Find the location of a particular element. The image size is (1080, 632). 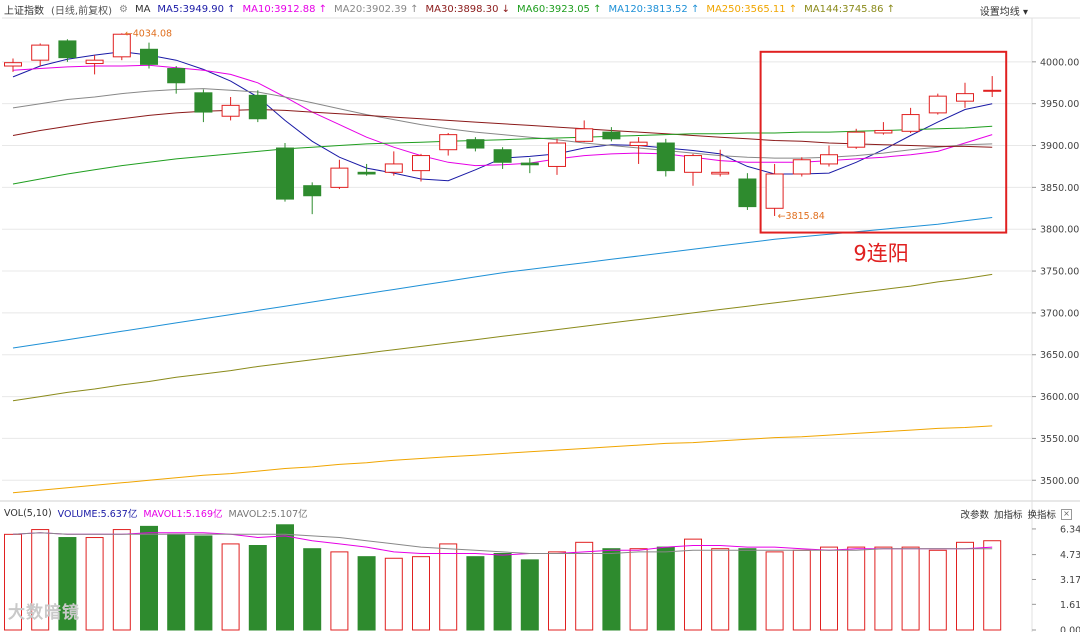

streak-label: 9连阳 is located at coordinates (880, 254).